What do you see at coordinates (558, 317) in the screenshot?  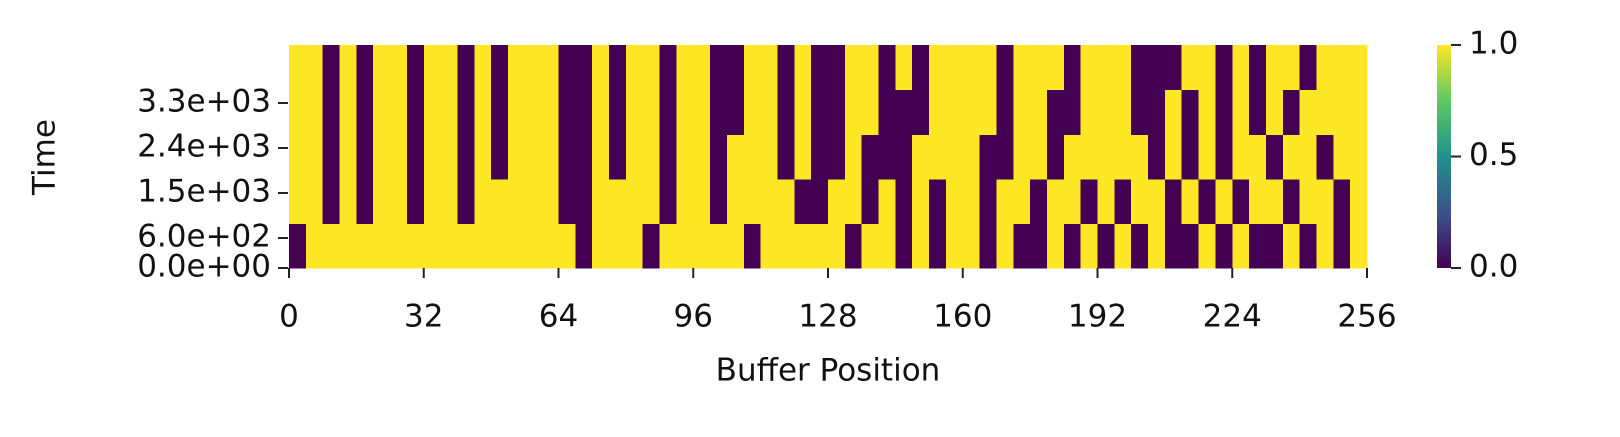 I see `x-tick-label: 64` at bounding box center [558, 317].